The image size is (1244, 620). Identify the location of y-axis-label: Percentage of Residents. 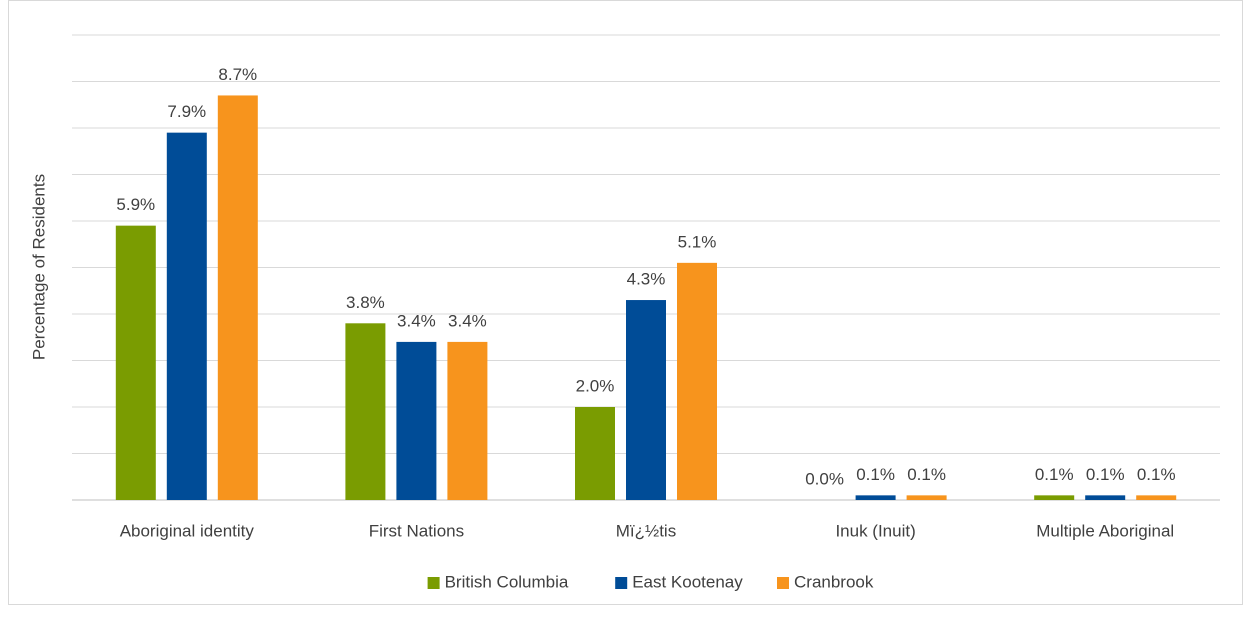
(38, 267).